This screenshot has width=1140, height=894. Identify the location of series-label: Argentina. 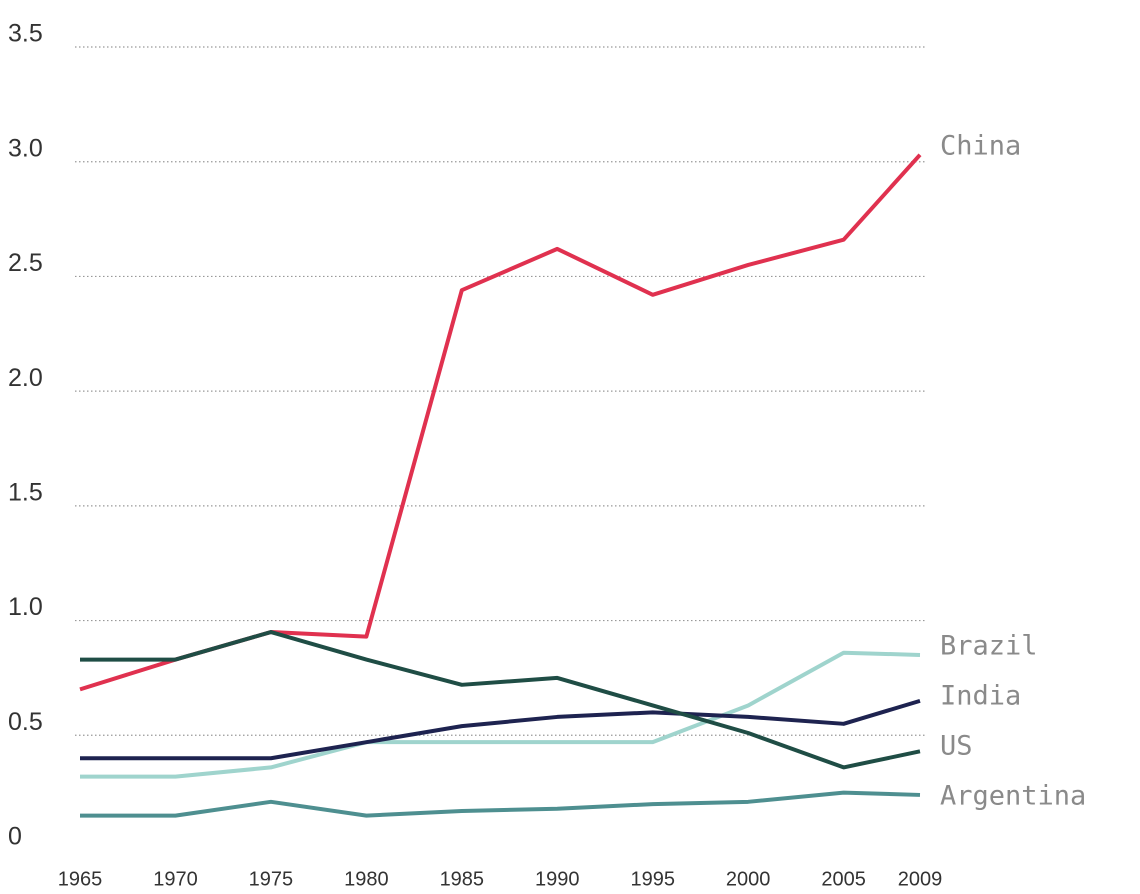
(1013, 795).